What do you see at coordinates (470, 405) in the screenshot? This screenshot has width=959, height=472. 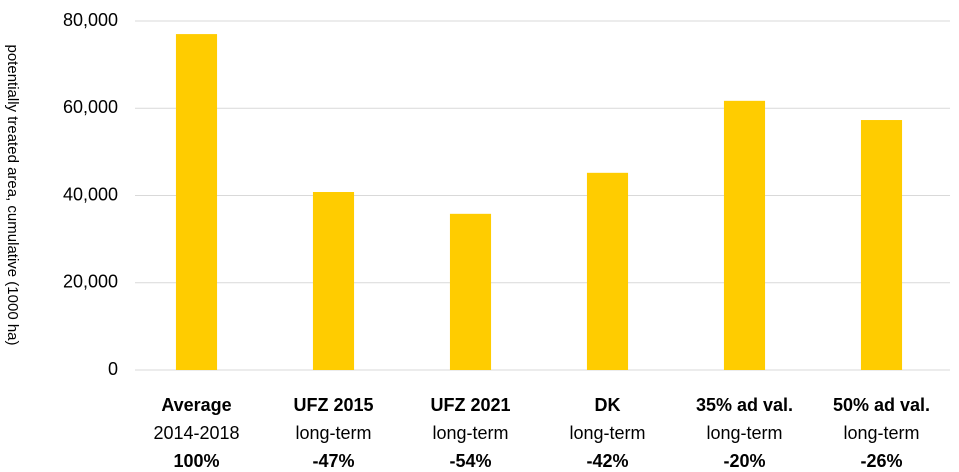 I see `x-tick-label: UFZ 2021` at bounding box center [470, 405].